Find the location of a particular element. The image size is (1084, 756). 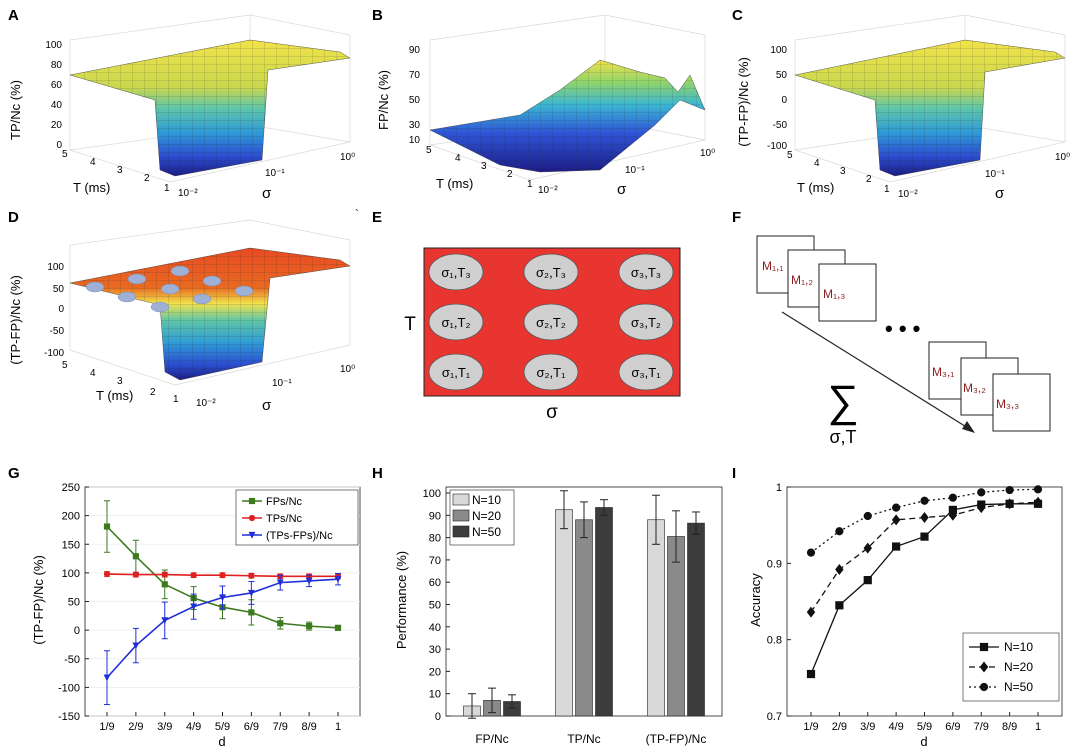

chart-i-xtick-label: 1/9 is located at coordinates (810, 727).